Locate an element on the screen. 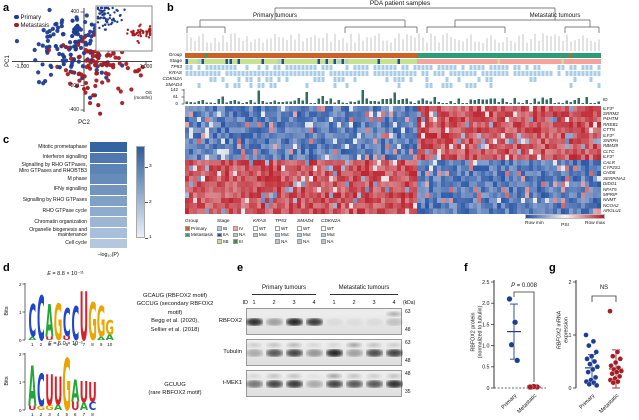  logo-letter: A is located at coordinates (49, 321).